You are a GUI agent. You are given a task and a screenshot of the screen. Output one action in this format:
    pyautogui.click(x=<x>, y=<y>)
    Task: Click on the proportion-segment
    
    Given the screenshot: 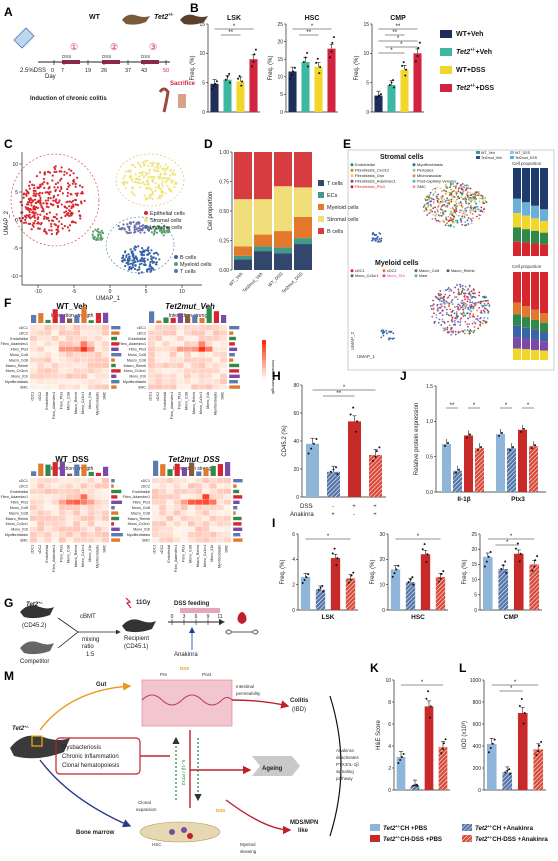 What is the action you would take?
    pyautogui.click(x=517, y=320)
    